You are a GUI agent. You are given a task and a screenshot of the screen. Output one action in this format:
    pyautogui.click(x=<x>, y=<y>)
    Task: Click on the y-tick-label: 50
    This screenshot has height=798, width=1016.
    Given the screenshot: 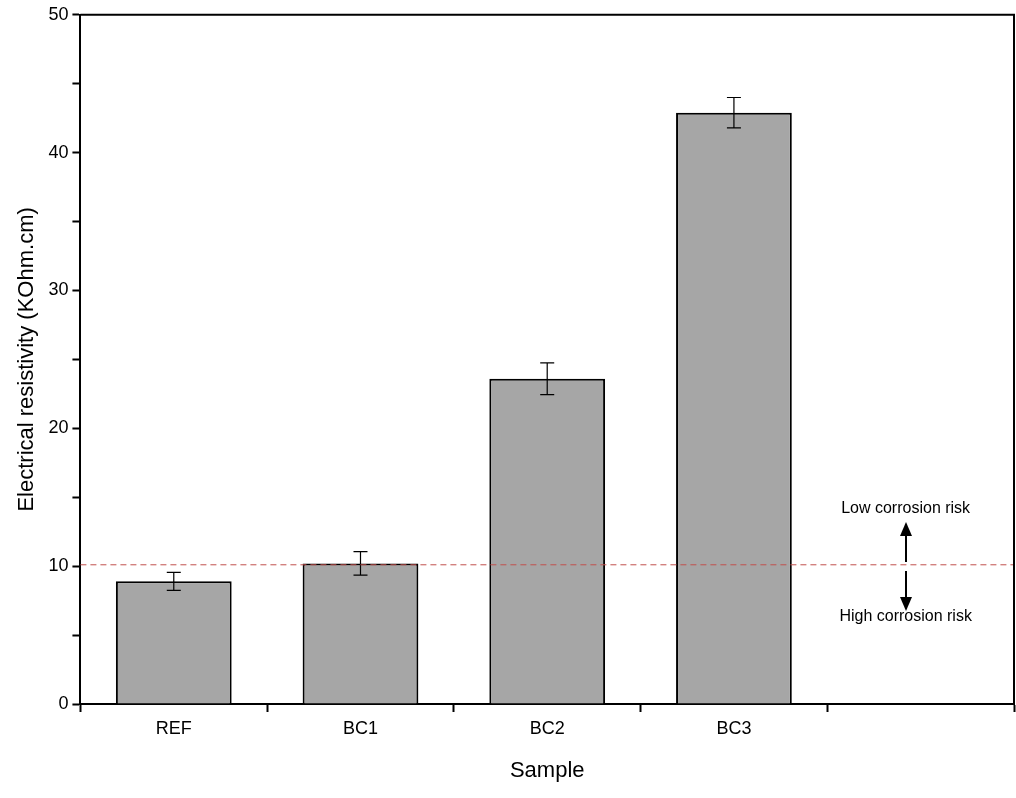 What is the action you would take?
    pyautogui.click(x=58, y=13)
    